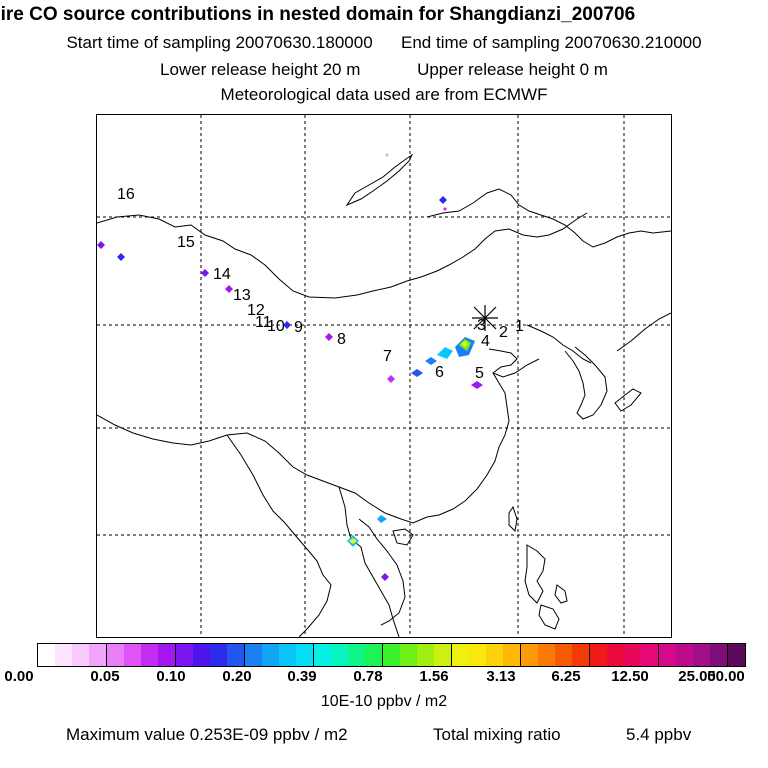  I want to click on total-mixing-value: 5.4 ppbv, so click(659, 734).